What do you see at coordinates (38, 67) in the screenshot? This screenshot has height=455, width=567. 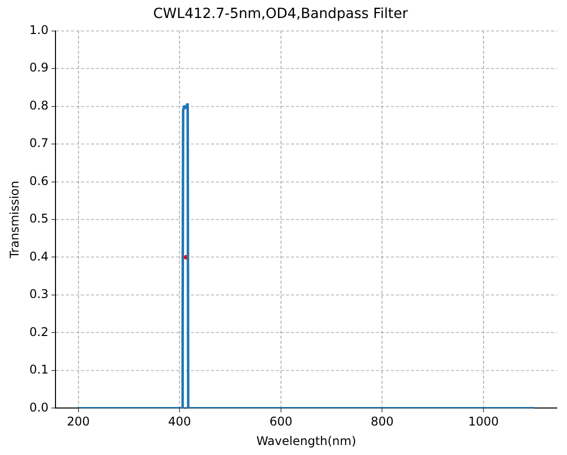 I see `y-tick-label: 0.9` at bounding box center [38, 67].